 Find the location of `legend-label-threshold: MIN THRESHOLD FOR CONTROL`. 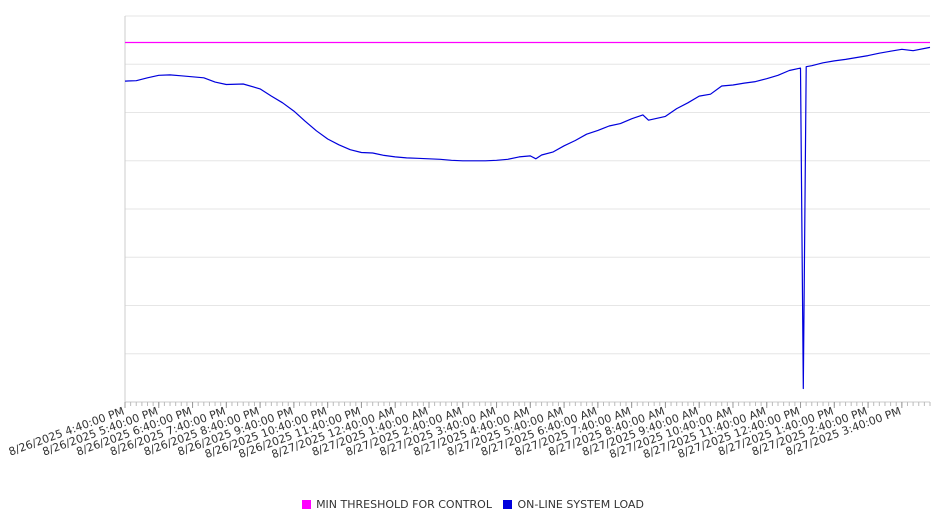

legend-label-threshold: MIN THRESHOLD FOR CONTROL is located at coordinates (404, 504).